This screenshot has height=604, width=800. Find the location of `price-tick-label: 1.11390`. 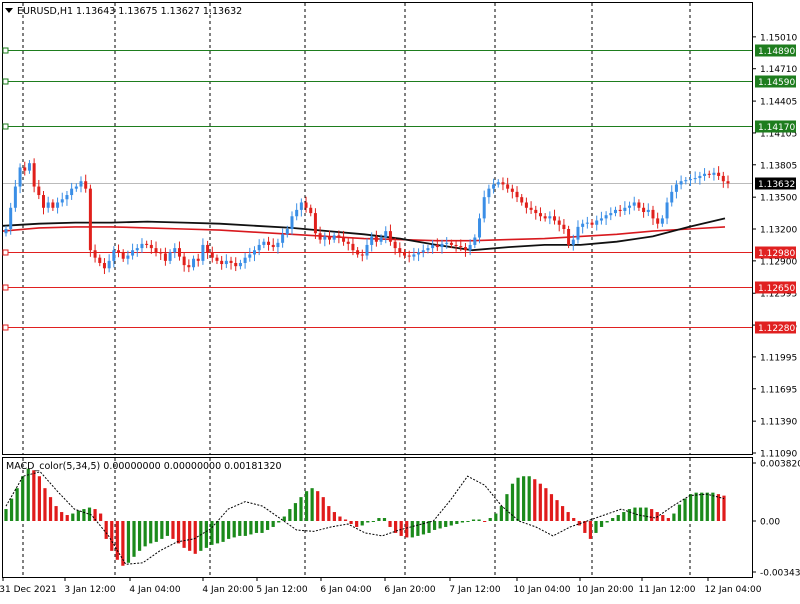

price-tick-label: 1.11390 is located at coordinates (778, 423).